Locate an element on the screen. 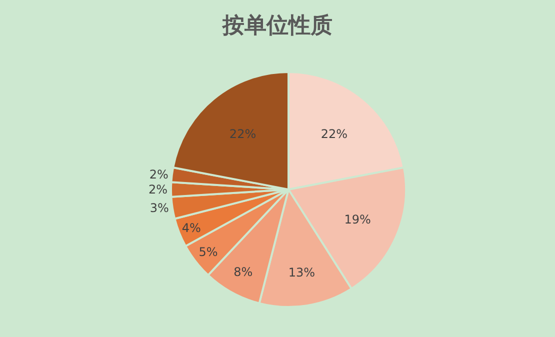  data-label: 8% is located at coordinates (243, 271).